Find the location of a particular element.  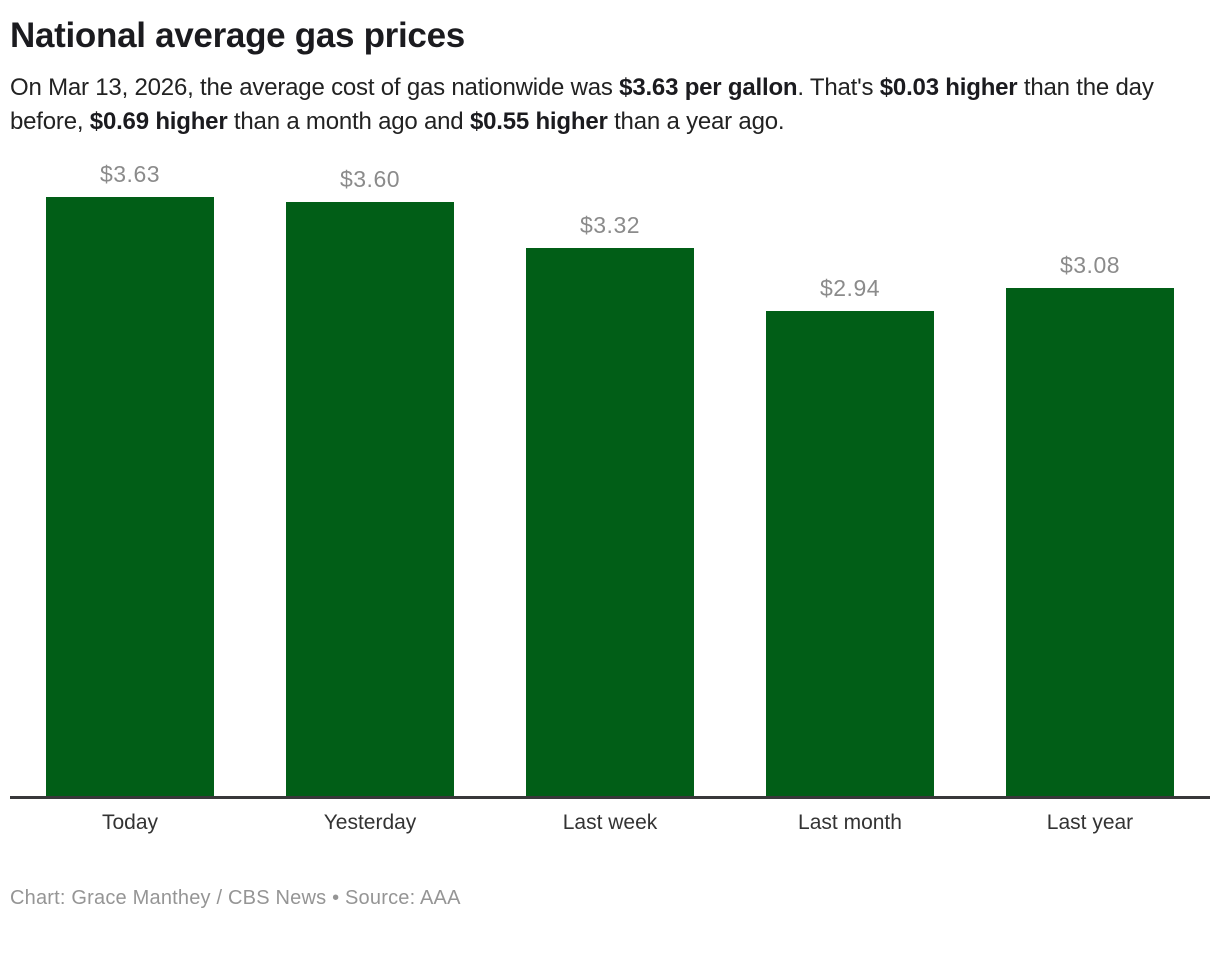

page-title: National average gas prices is located at coordinates (237, 35).